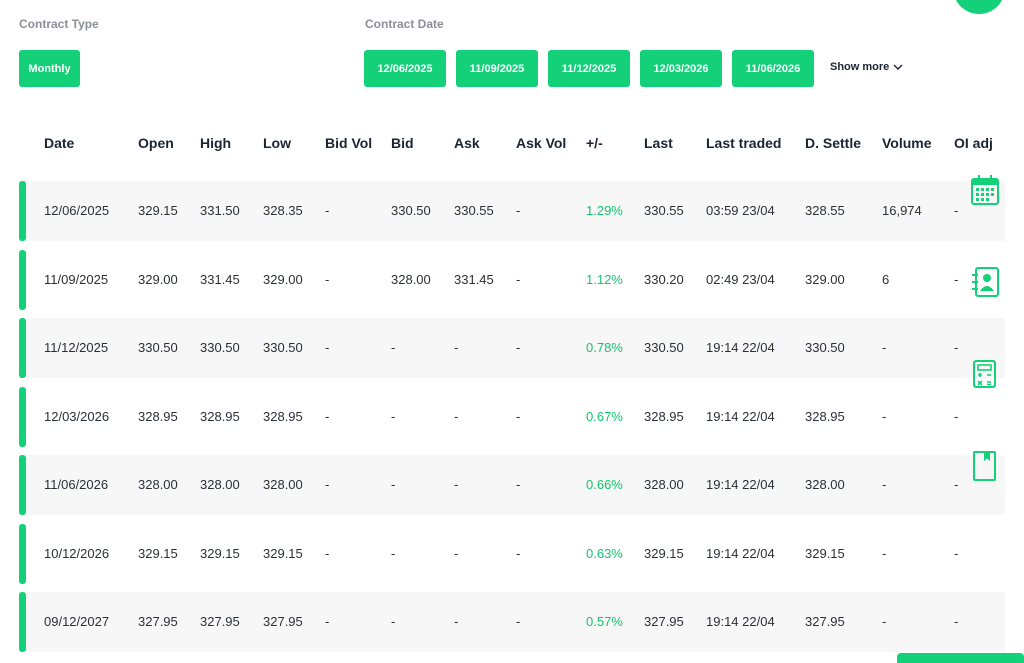 The height and width of the screenshot is (663, 1024). I want to click on show-more-button: Show more, so click(866, 67).